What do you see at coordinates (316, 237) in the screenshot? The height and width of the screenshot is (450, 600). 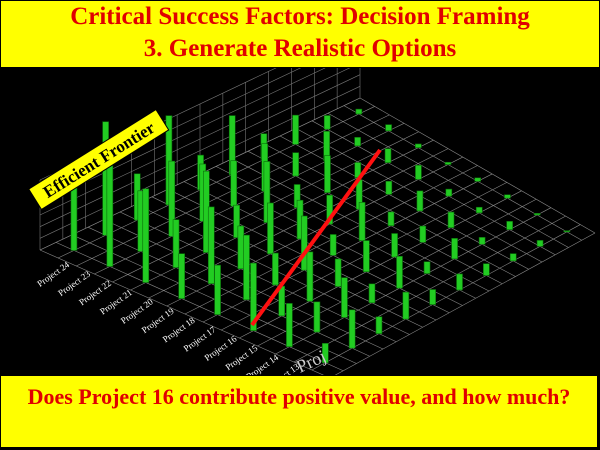 I see `highlight-line` at bounding box center [316, 237].